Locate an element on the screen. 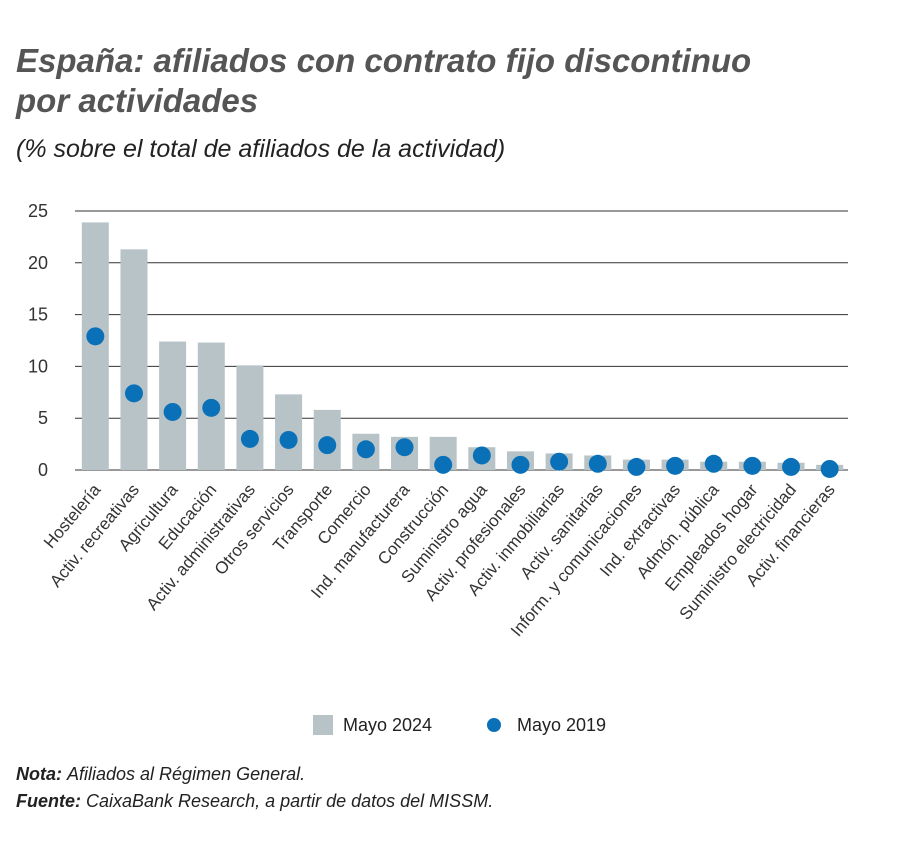 The image size is (900, 853). y-tick-label: 25 is located at coordinates (38, 211).